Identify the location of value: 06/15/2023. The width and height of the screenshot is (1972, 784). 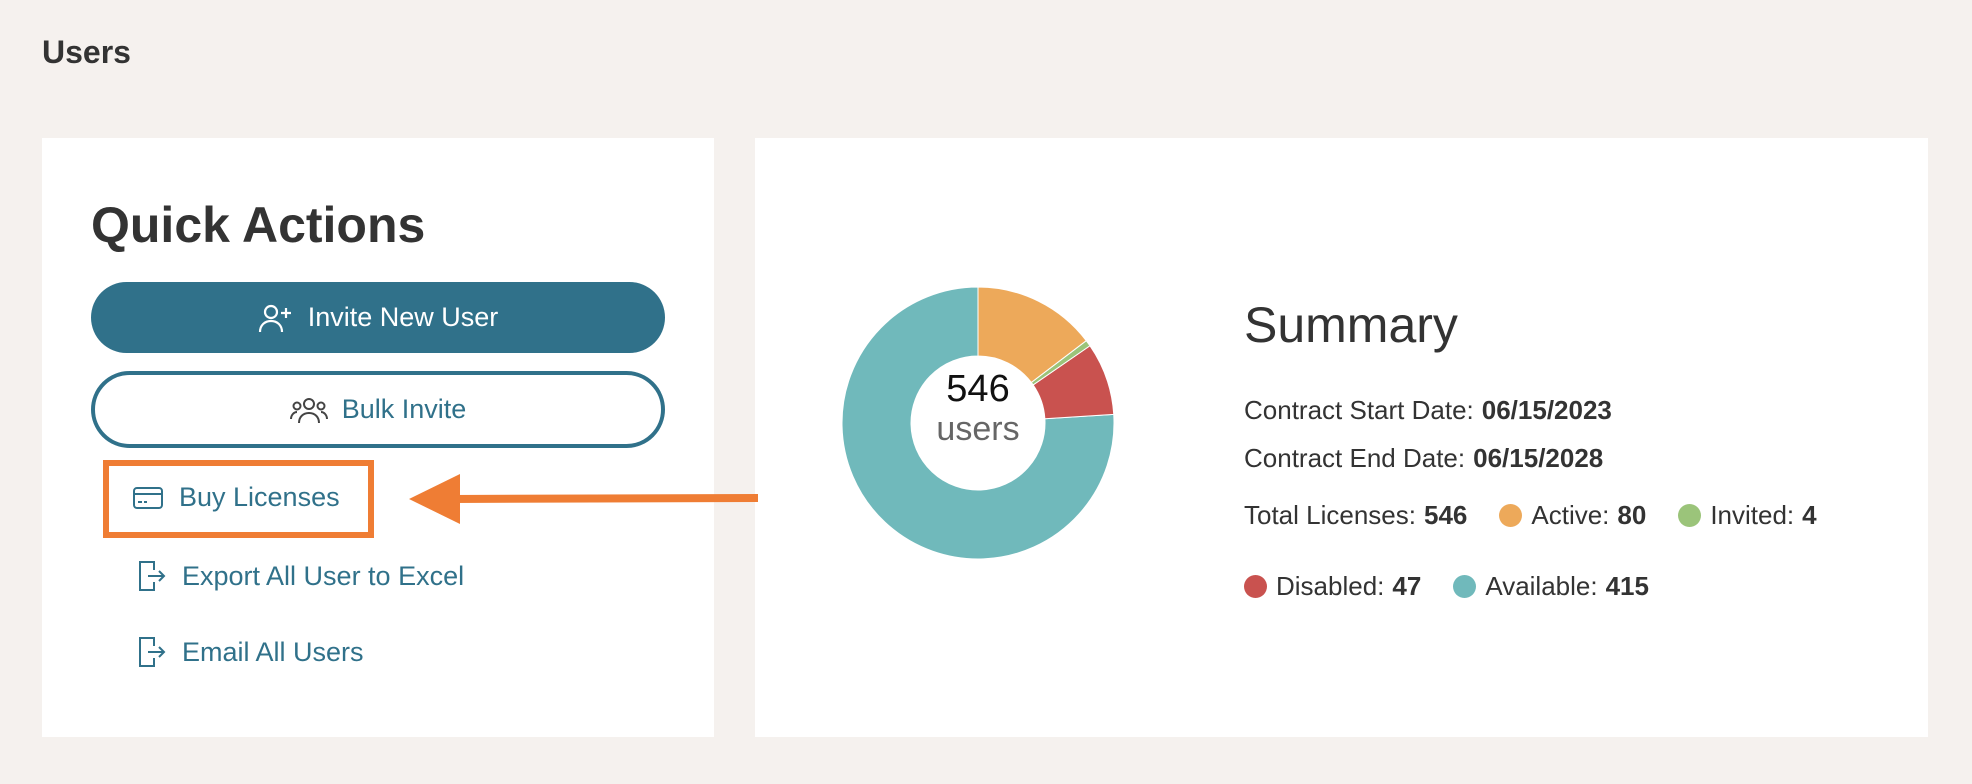
(1546, 410).